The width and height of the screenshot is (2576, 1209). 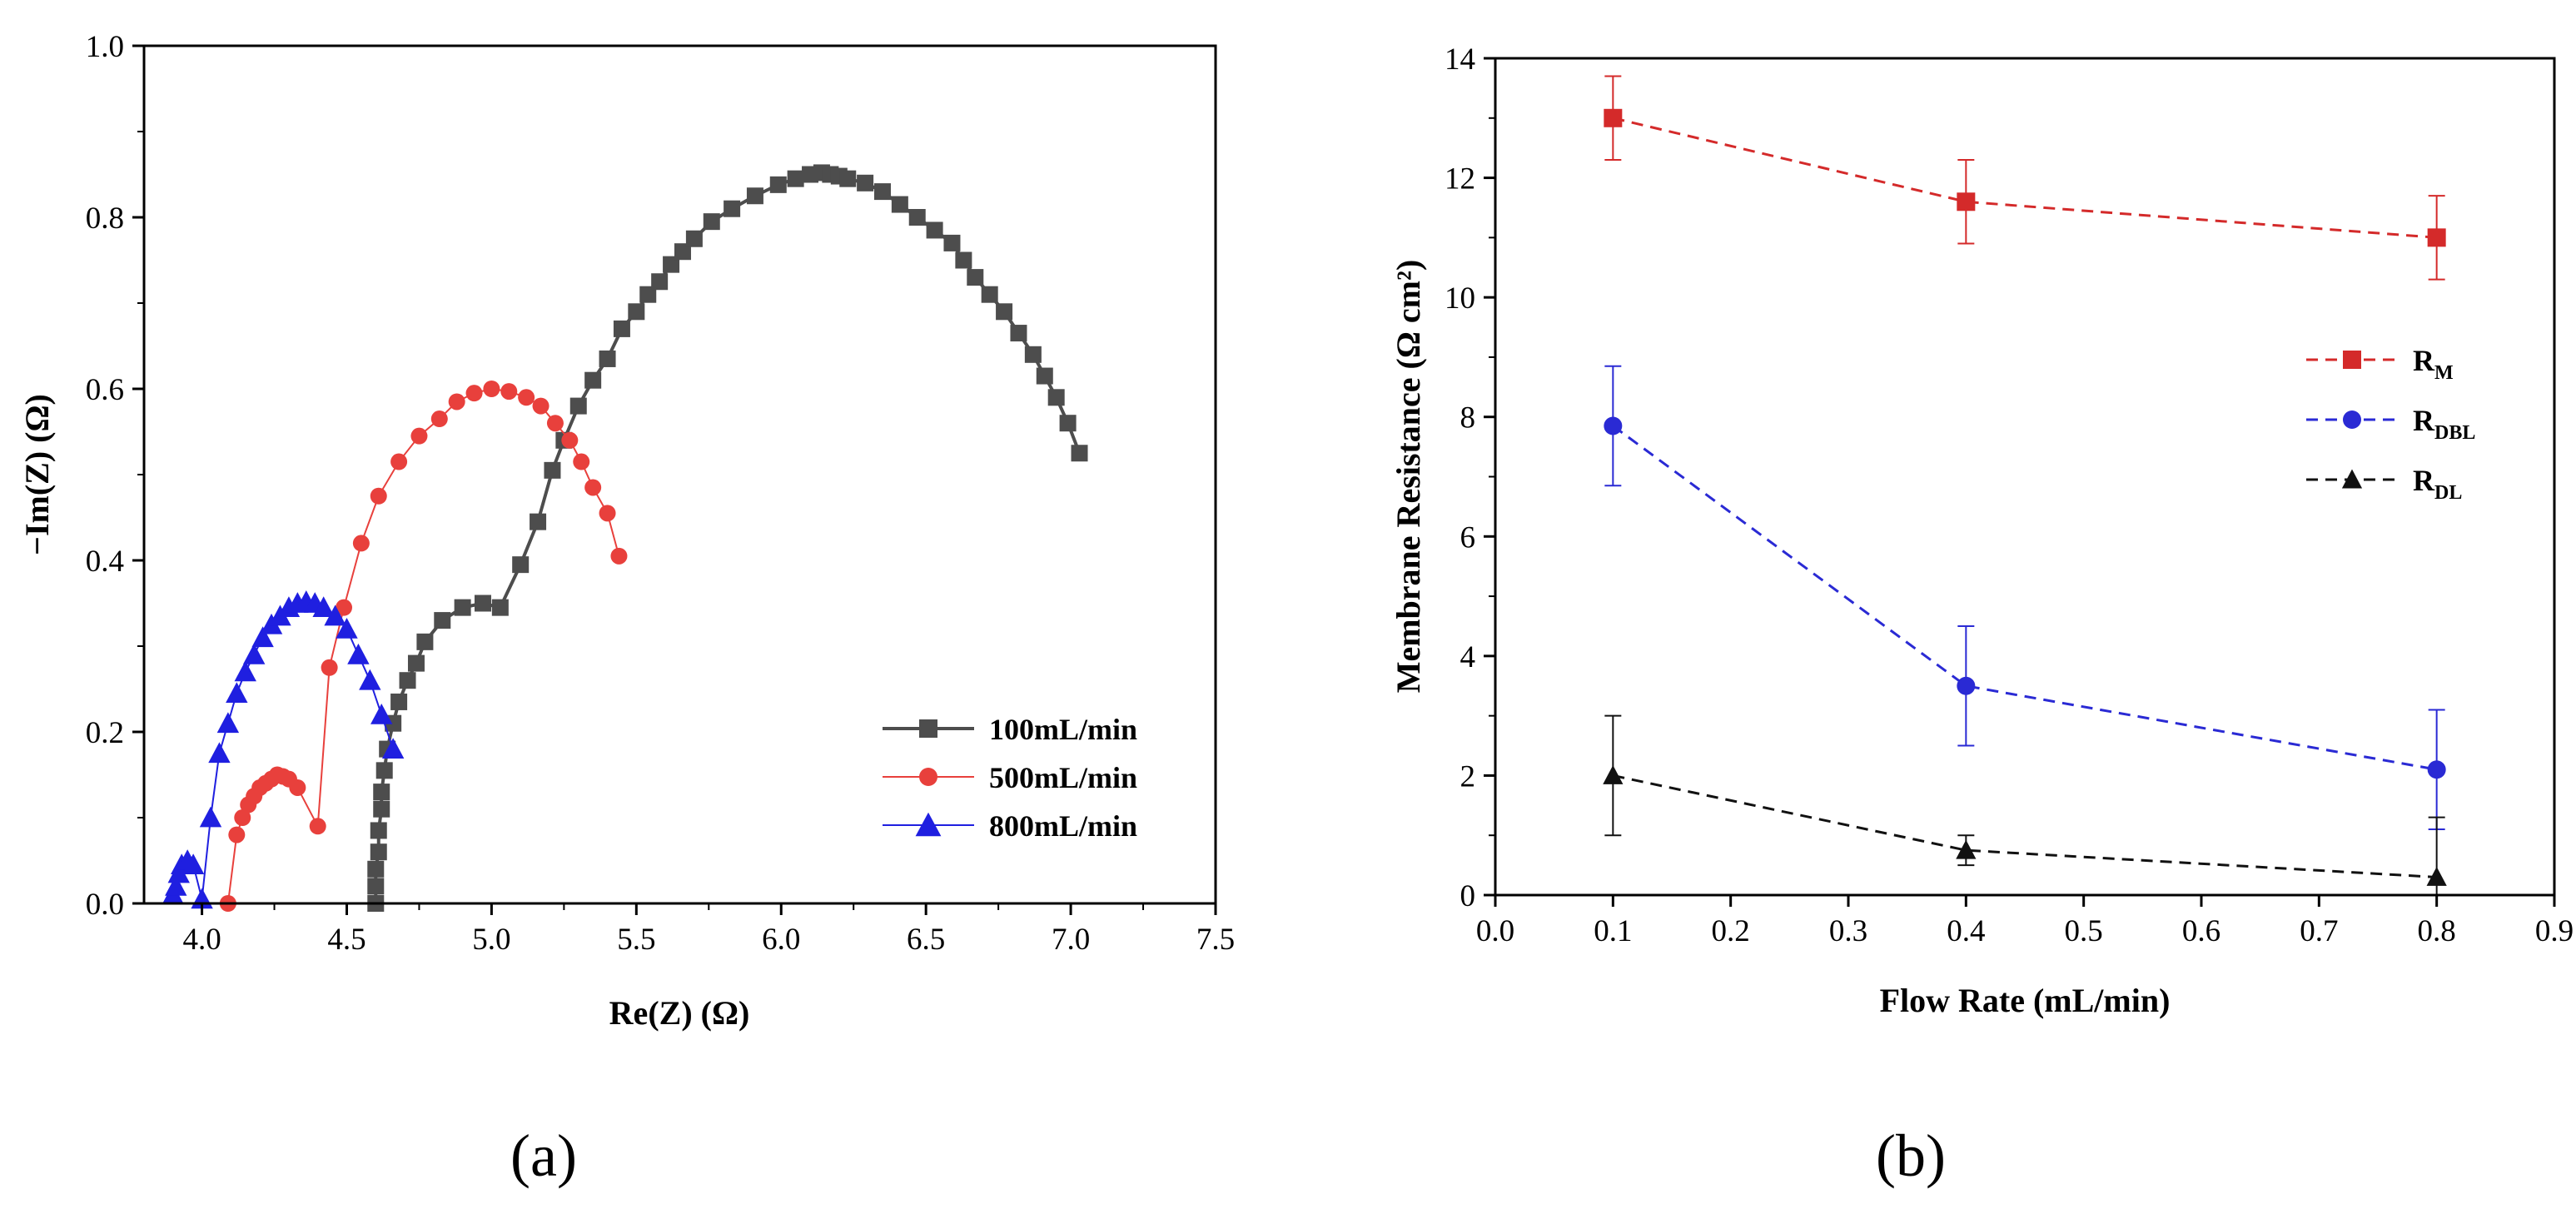 What do you see at coordinates (1966, 931) in the screenshot?
I see `panel-b-x-tick-label: 0.4` at bounding box center [1966, 931].